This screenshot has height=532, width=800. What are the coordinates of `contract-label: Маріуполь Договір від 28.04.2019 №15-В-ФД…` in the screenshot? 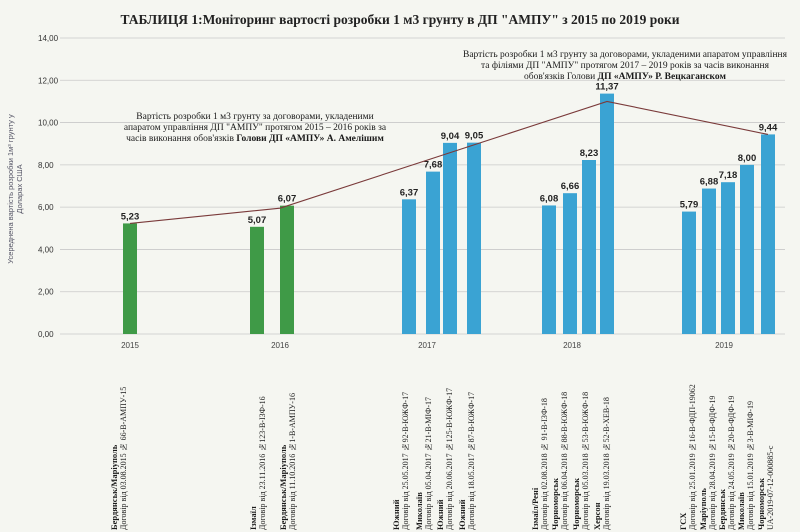 It's located at (707, 450).